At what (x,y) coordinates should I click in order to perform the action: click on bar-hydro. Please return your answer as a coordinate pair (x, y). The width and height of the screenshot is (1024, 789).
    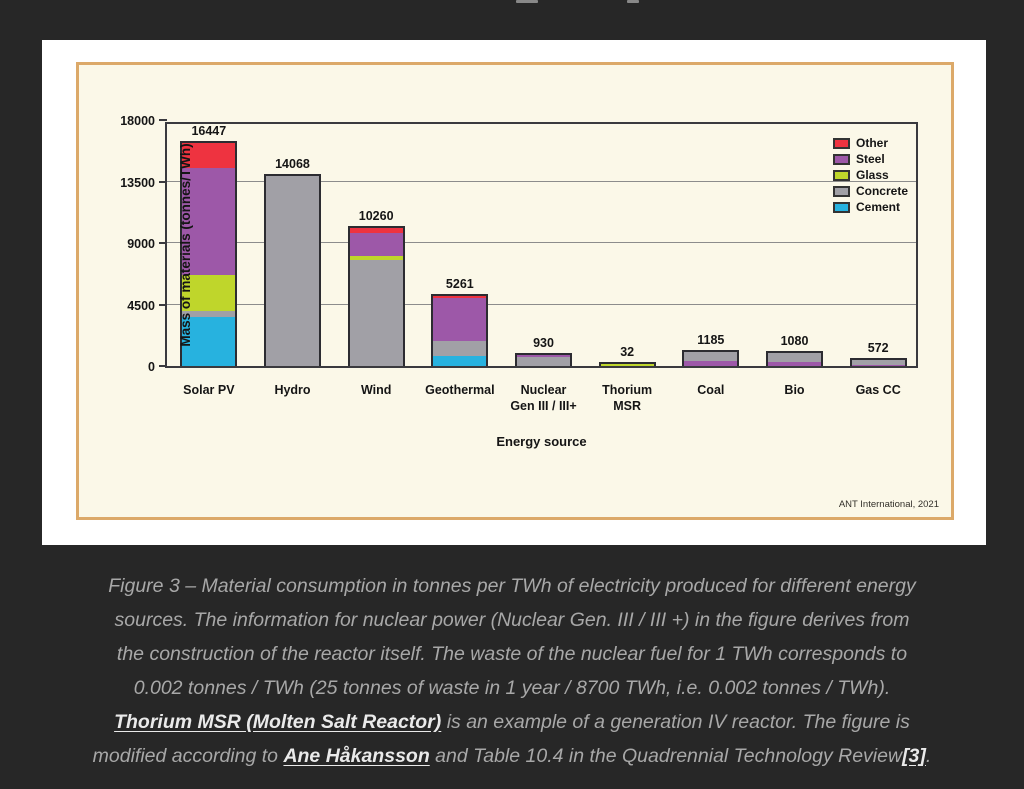
    Looking at the image, I should click on (292, 269).